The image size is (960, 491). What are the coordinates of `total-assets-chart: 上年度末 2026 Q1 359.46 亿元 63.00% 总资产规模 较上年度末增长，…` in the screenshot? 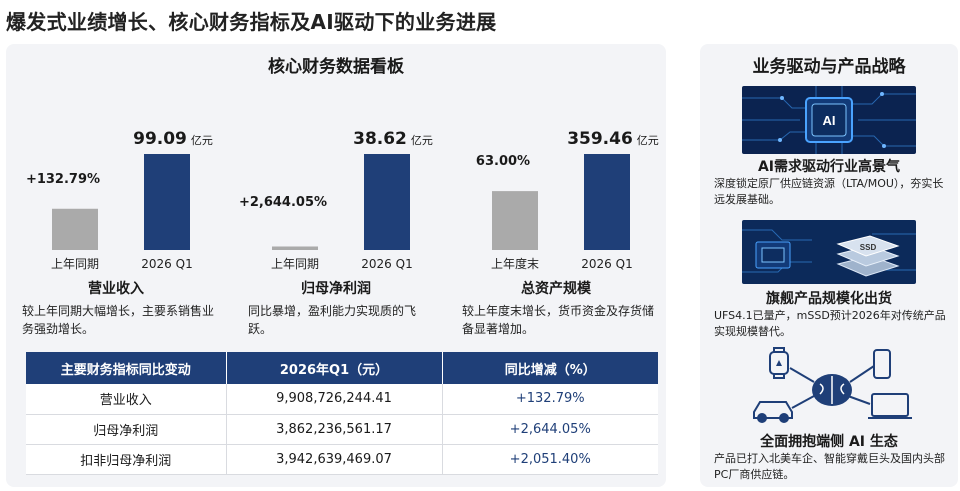 It's located at (556, 194).